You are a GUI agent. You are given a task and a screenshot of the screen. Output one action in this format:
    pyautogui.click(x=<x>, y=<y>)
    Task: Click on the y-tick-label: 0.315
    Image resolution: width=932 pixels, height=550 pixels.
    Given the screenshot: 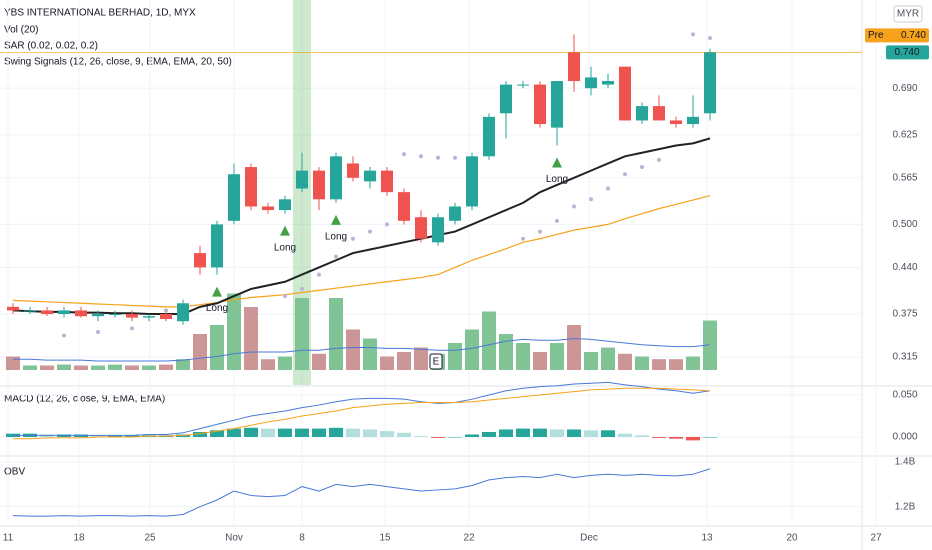 What is the action you would take?
    pyautogui.click(x=904, y=357)
    